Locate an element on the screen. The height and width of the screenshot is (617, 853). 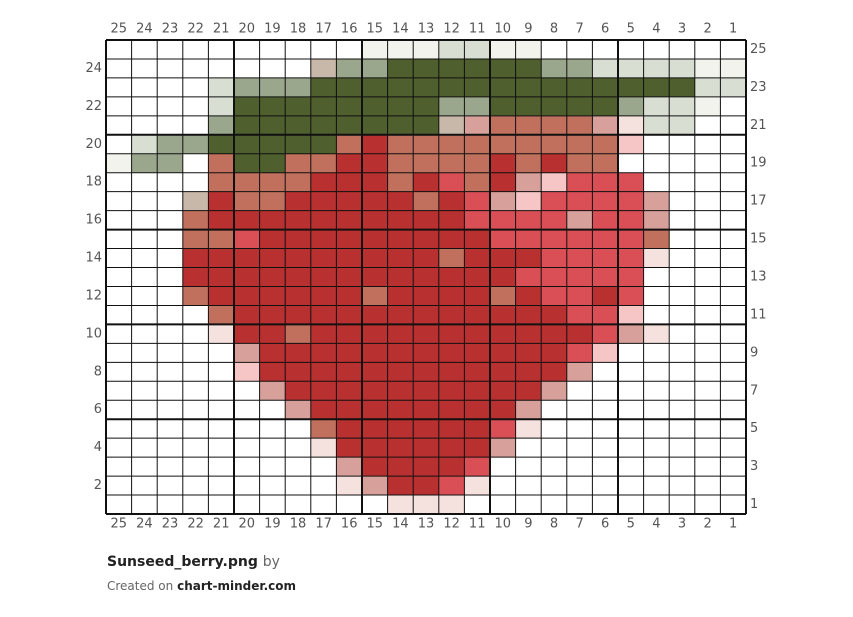
column-label: 18 is located at coordinates (298, 524).